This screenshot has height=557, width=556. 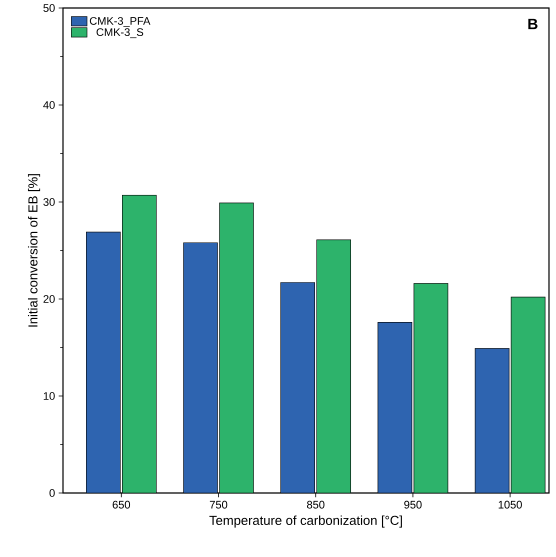 I want to click on y-tick-label: 0, so click(x=52, y=493).